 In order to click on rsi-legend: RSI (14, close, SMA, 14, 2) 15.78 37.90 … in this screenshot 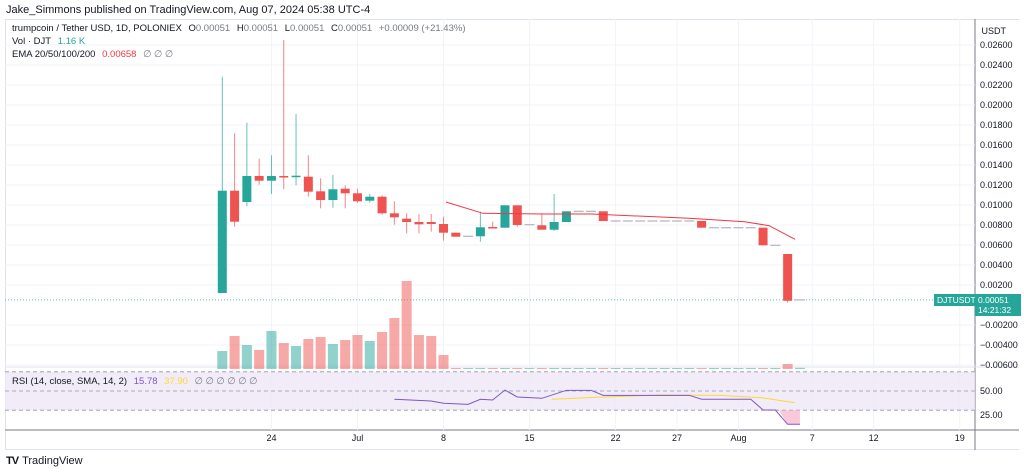, I will do `click(136, 381)`.